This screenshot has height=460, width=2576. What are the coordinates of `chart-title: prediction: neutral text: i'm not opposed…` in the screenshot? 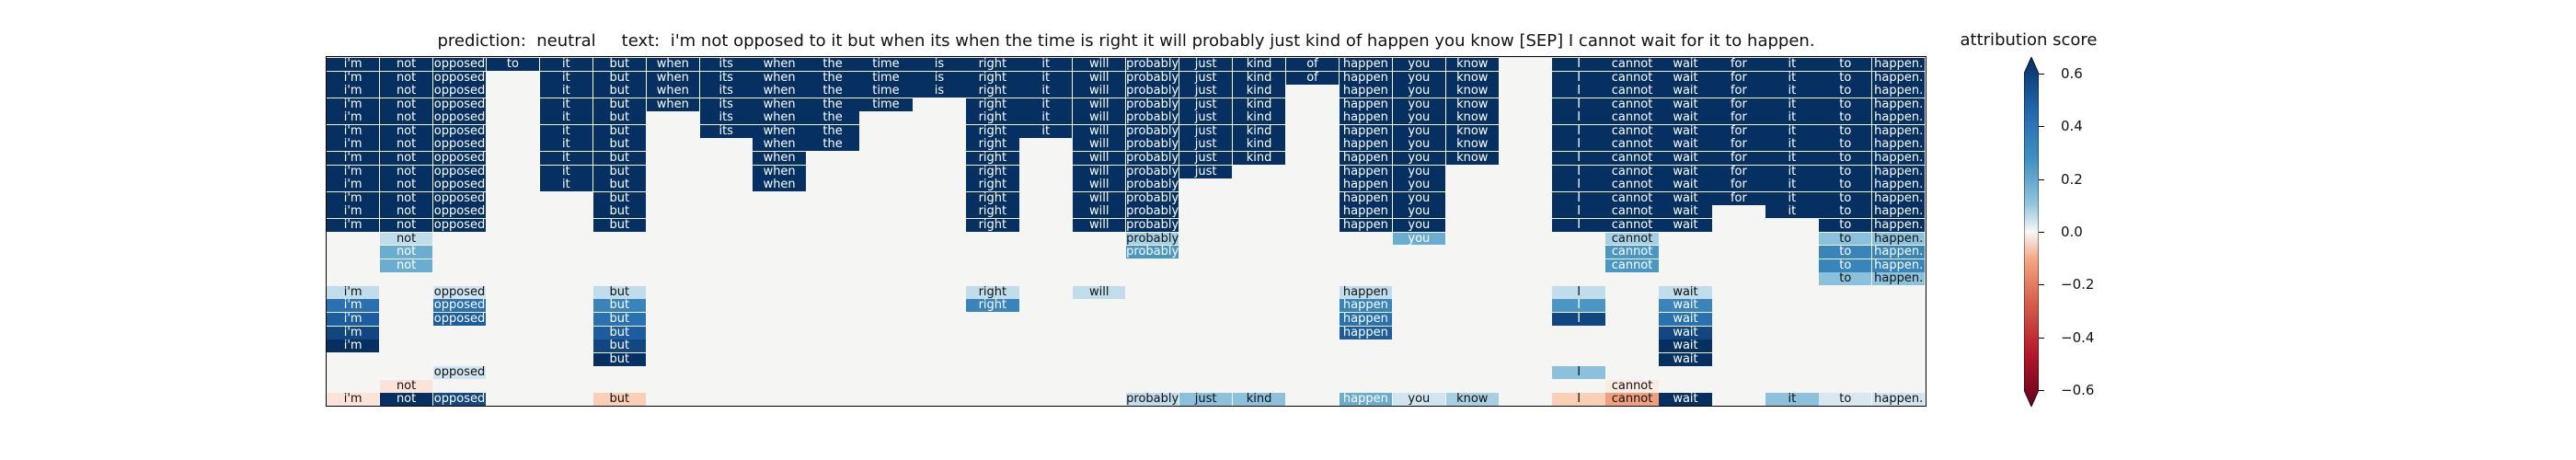 It's located at (1126, 41).